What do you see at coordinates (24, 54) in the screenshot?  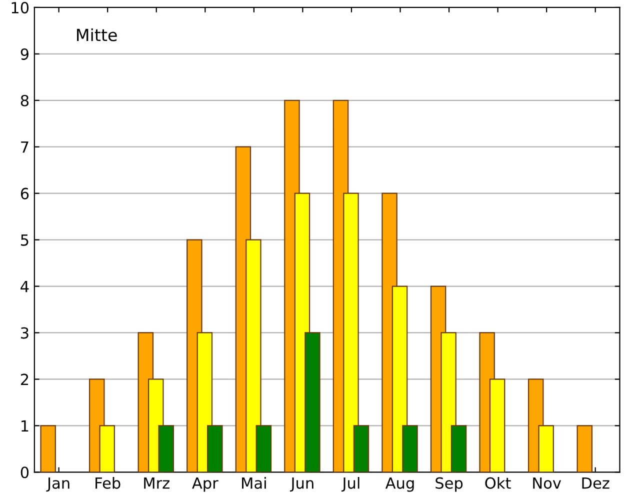 I see `y-tick-label: 9` at bounding box center [24, 54].